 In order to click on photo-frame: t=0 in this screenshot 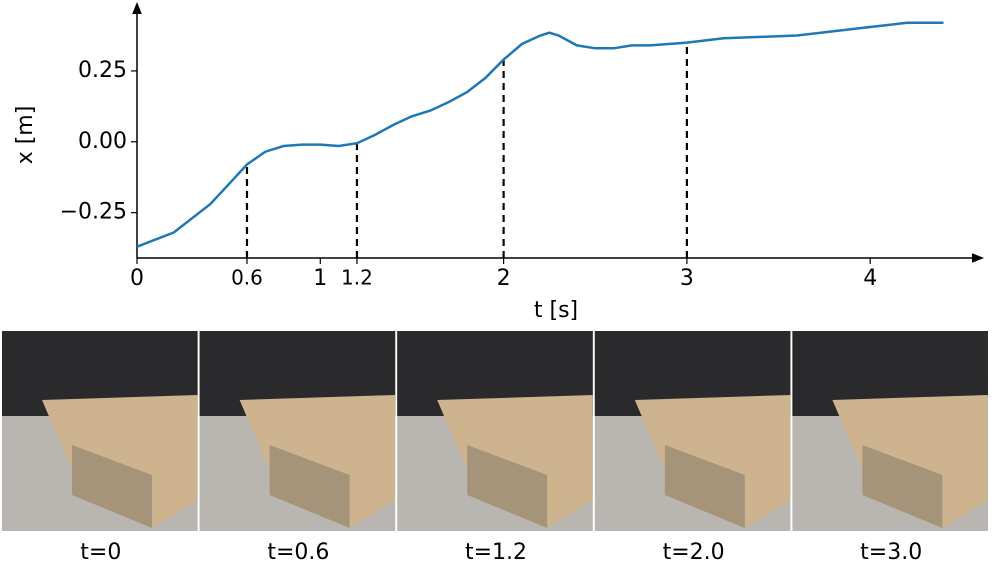, I will do `click(100, 448)`.